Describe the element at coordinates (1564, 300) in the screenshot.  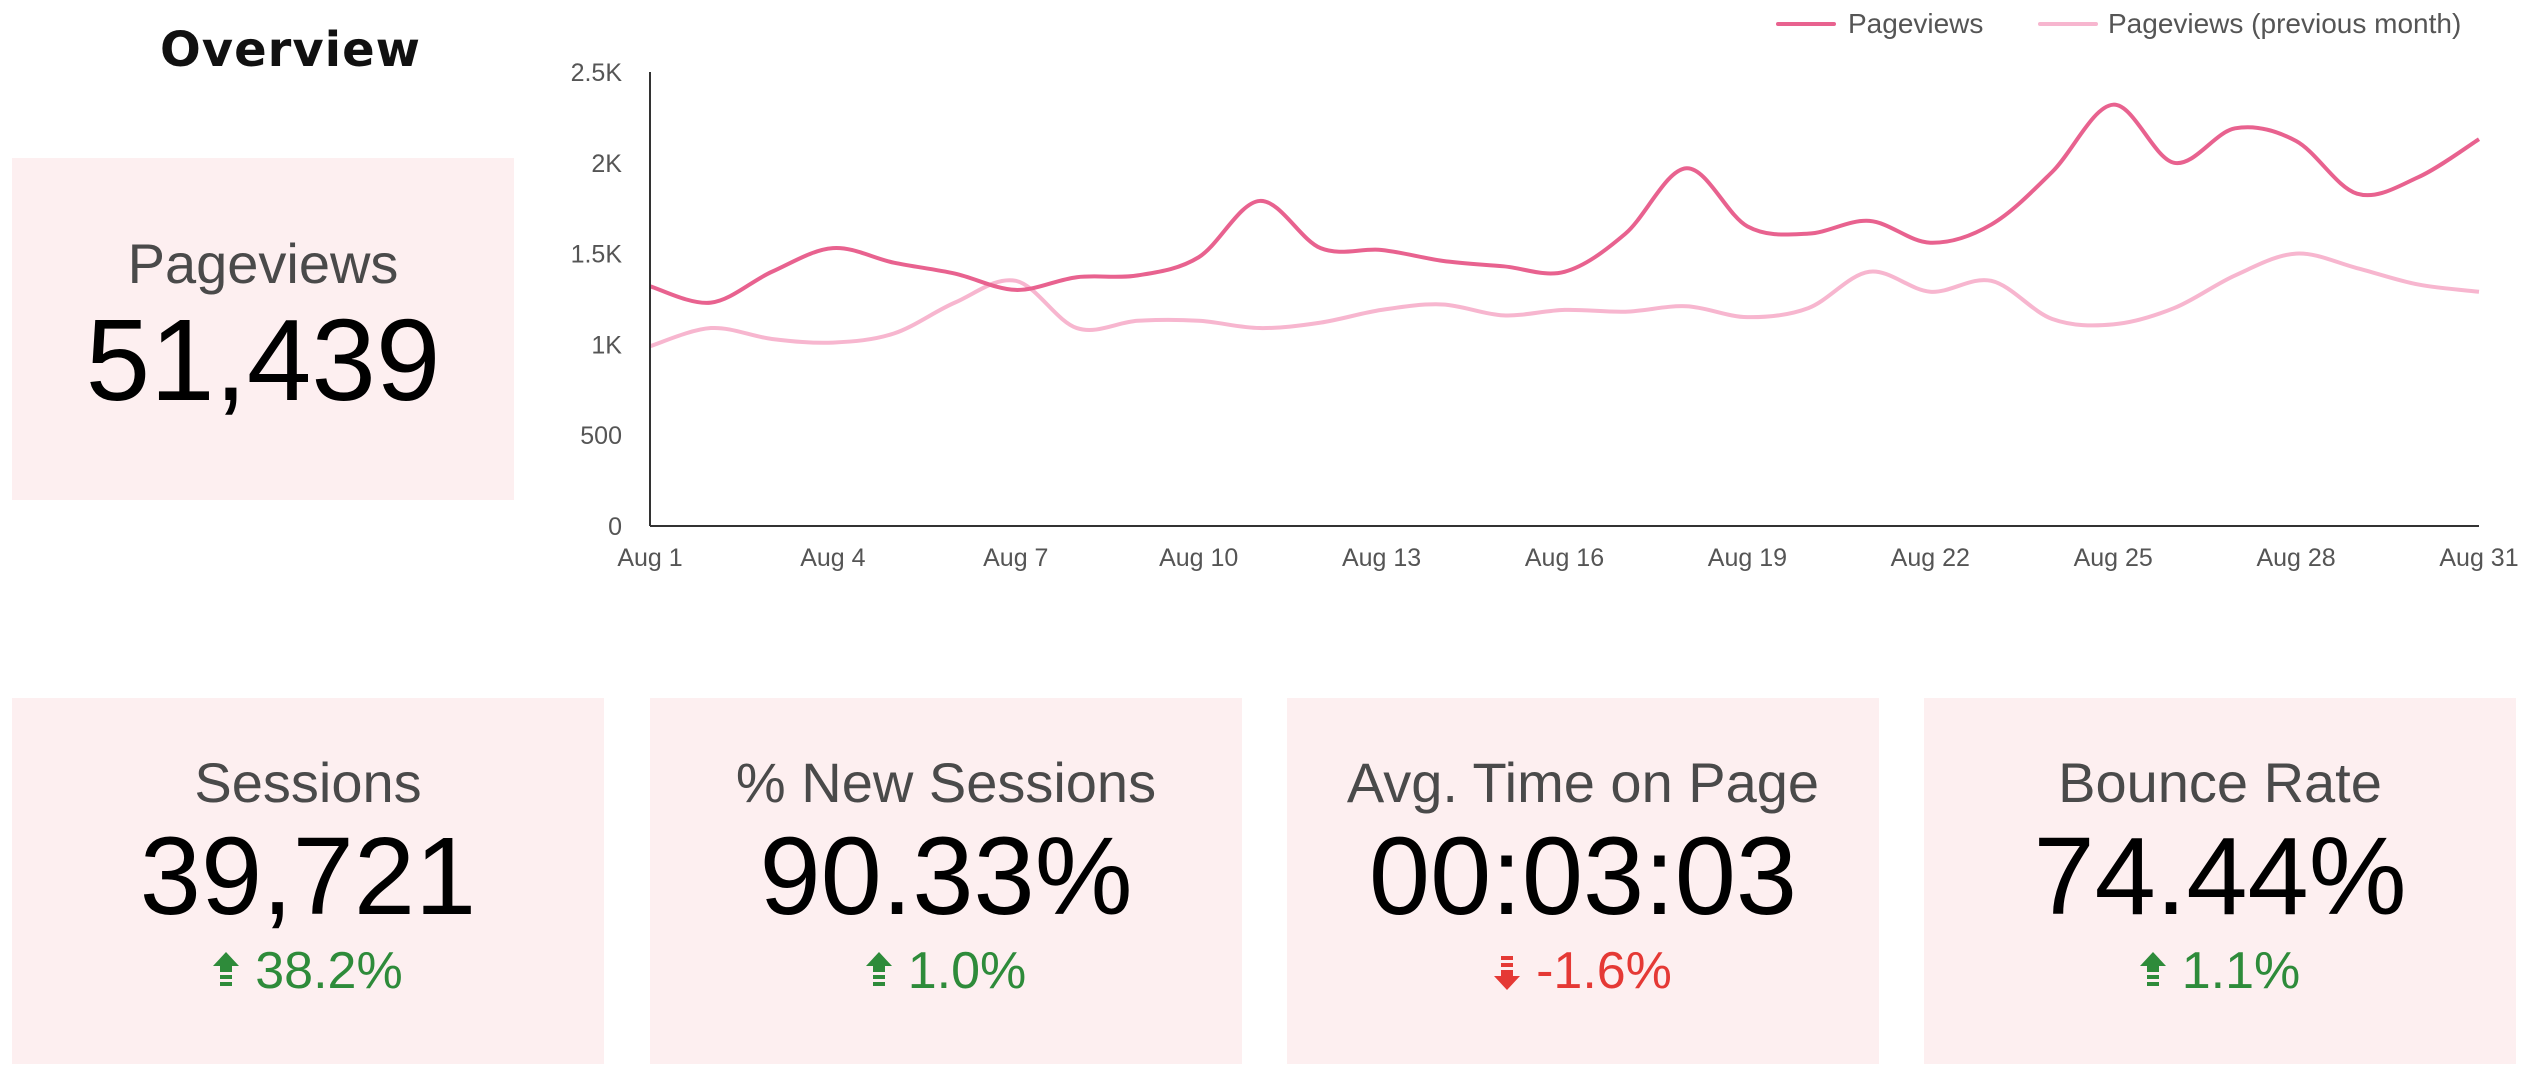
I see `series-line-previous-month` at that location.